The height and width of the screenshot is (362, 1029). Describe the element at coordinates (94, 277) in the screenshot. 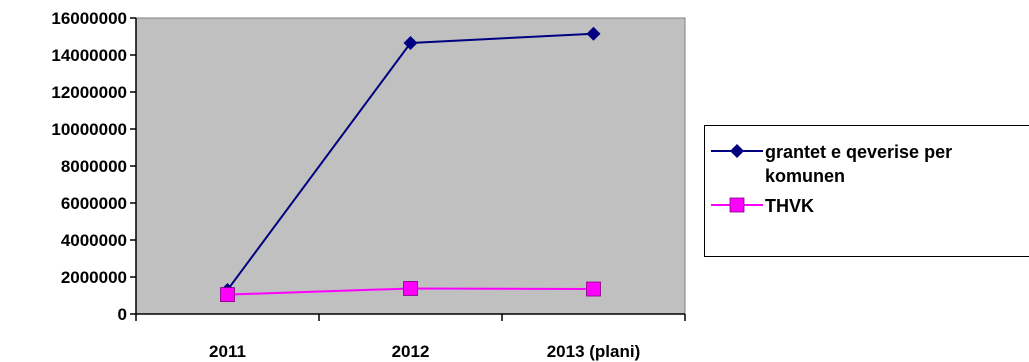

I see `y-tick-label: 2000000` at that location.